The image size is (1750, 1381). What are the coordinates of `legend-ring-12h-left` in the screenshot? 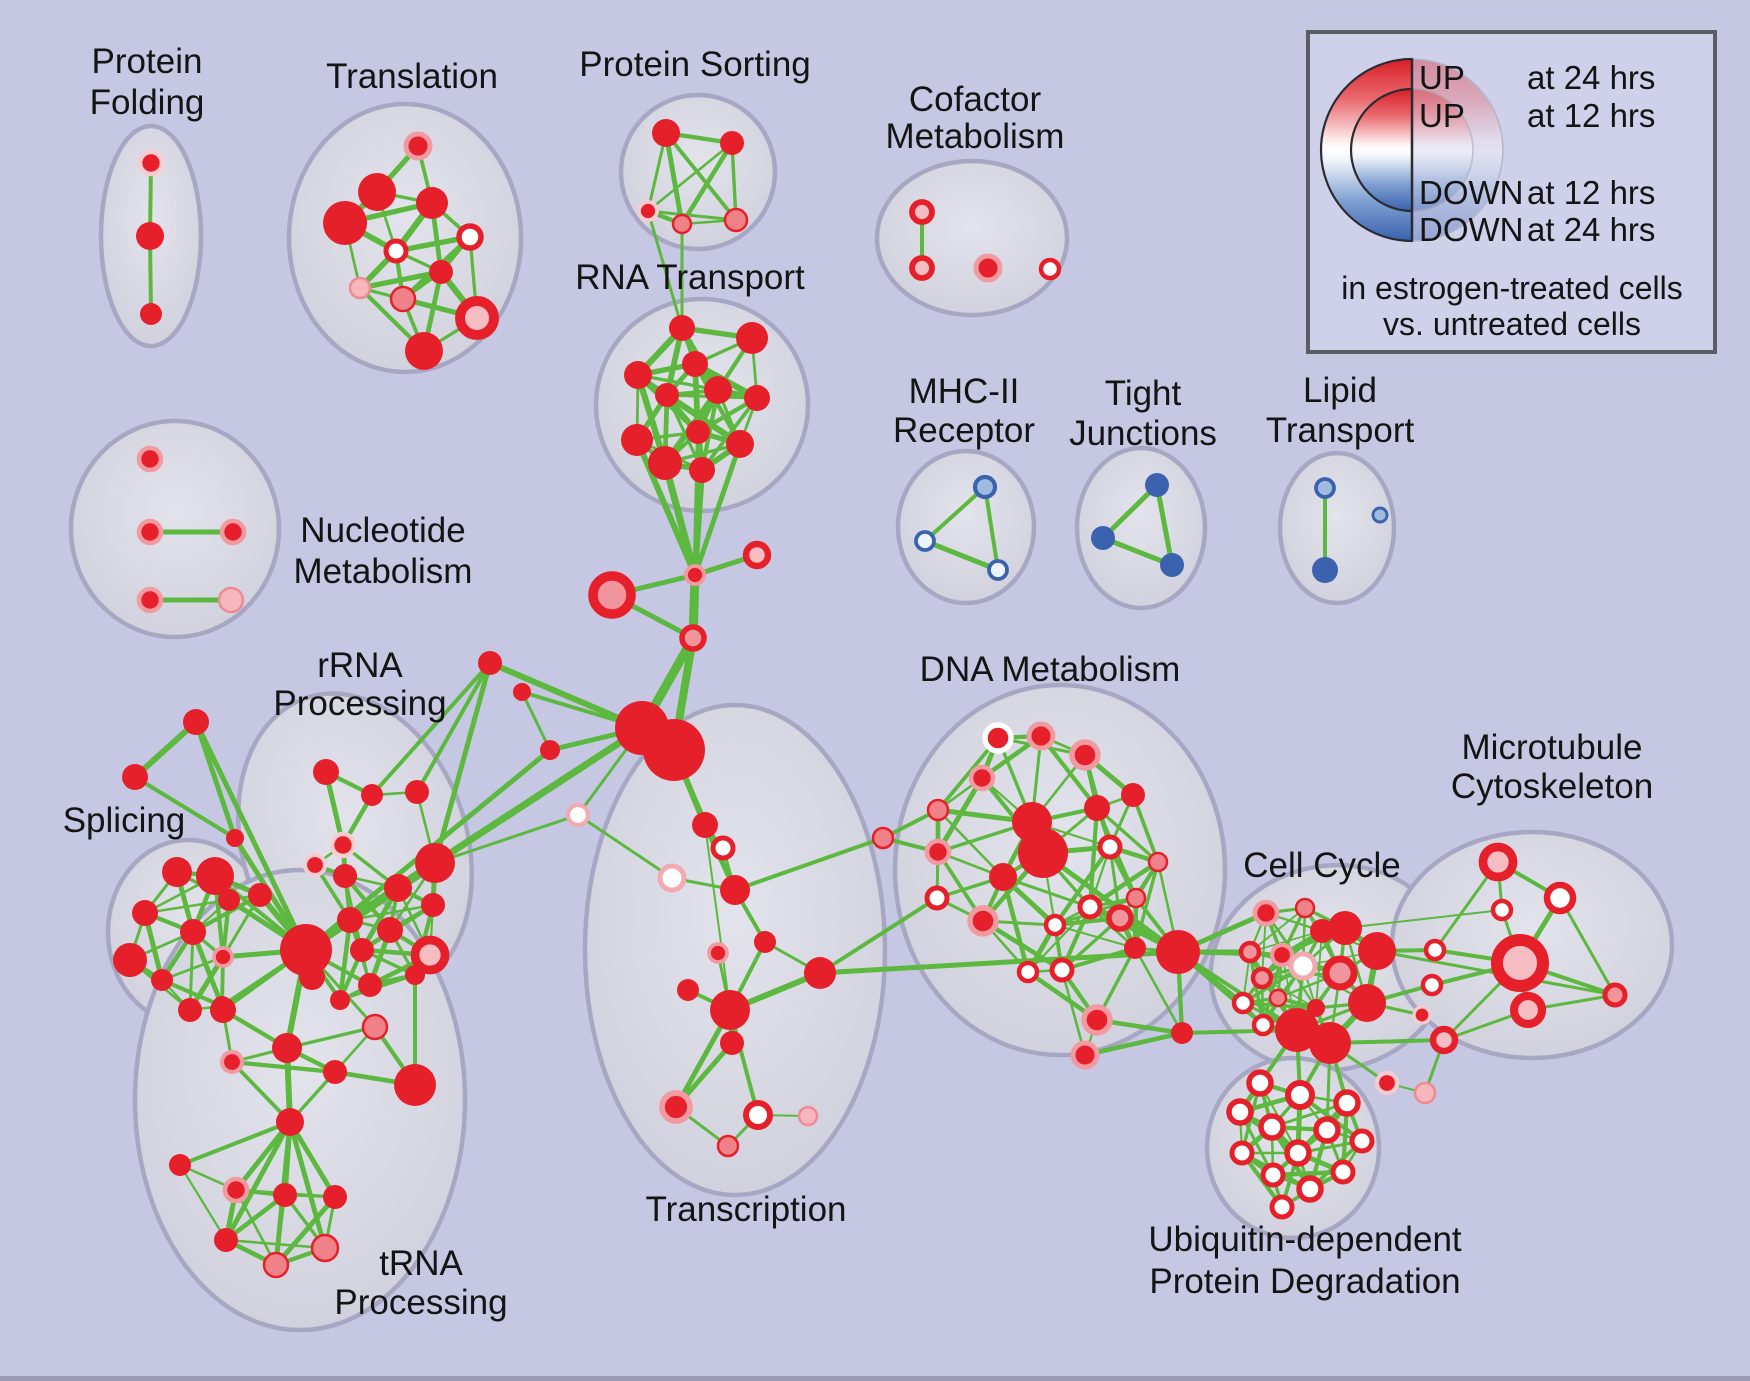 It's located at (1381, 150).